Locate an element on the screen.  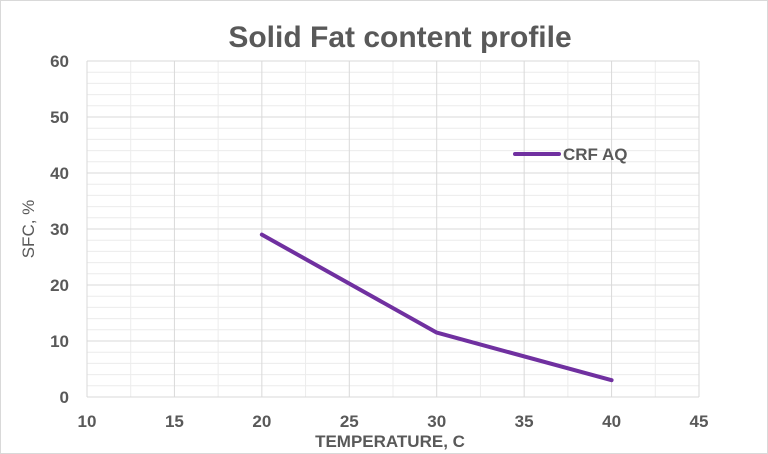
y-axis-title: SFC, % is located at coordinates (28, 229).